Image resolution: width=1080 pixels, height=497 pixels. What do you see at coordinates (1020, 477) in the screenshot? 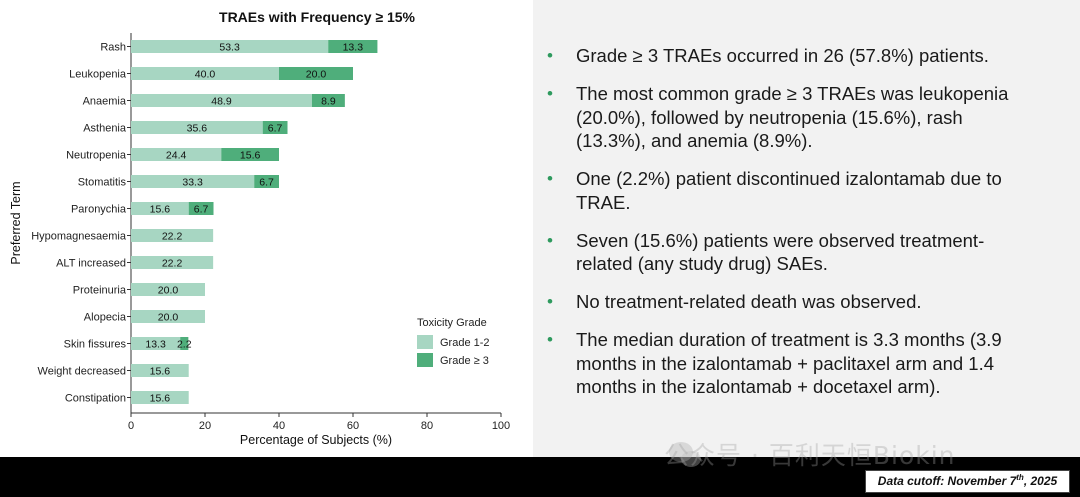
I see `cutoff-sup: th` at bounding box center [1020, 477].